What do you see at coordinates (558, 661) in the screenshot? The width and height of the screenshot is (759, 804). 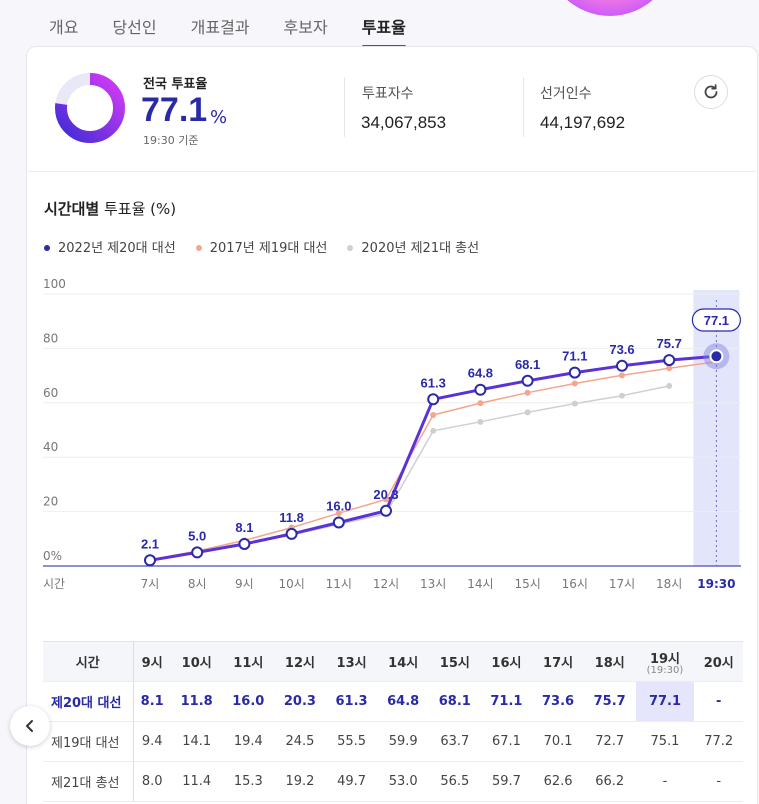 I see `table-header-cell: 17시` at bounding box center [558, 661].